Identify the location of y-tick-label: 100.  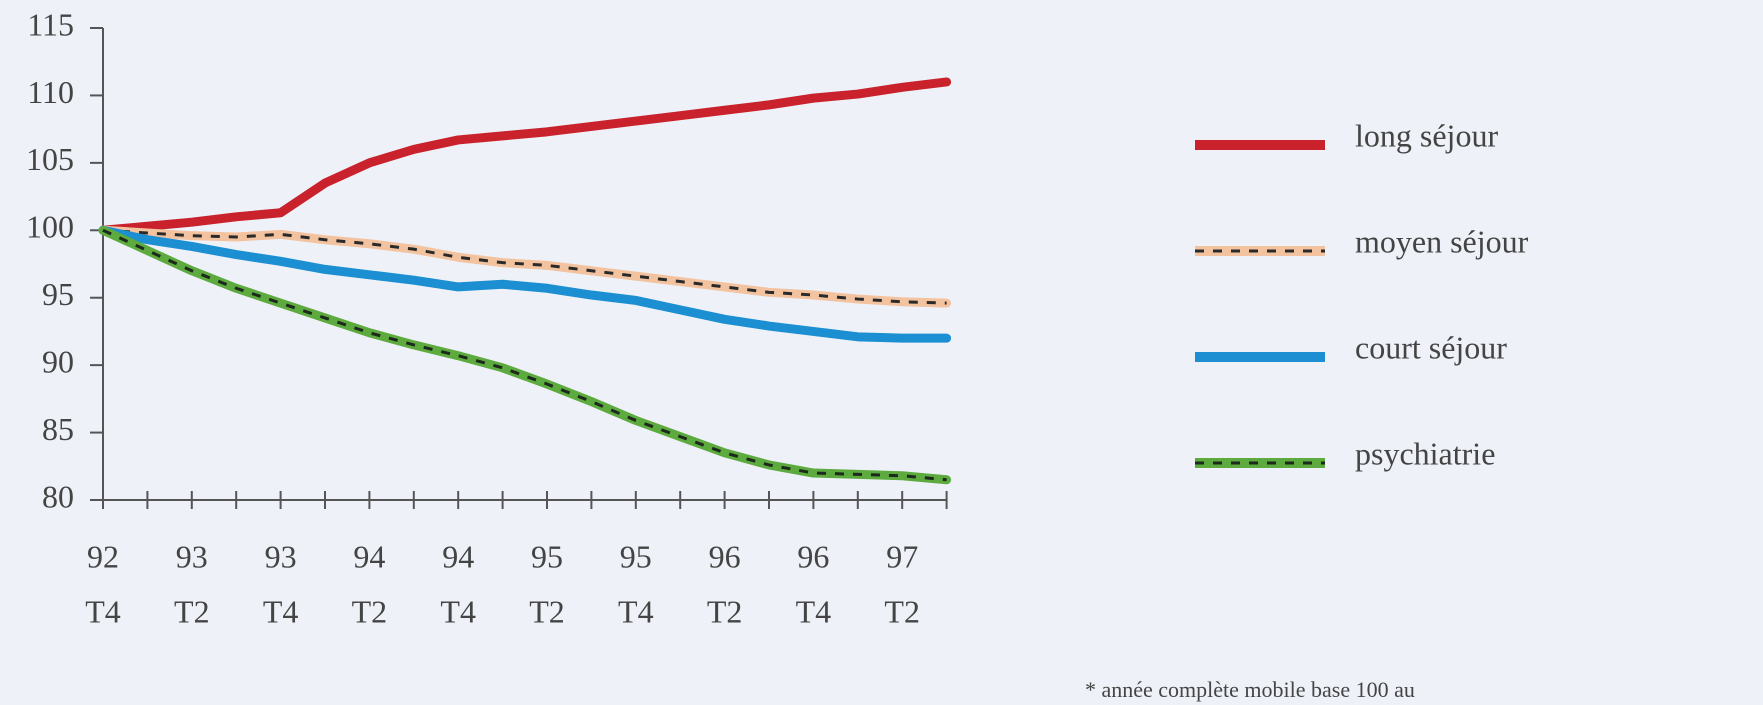
(50, 227).